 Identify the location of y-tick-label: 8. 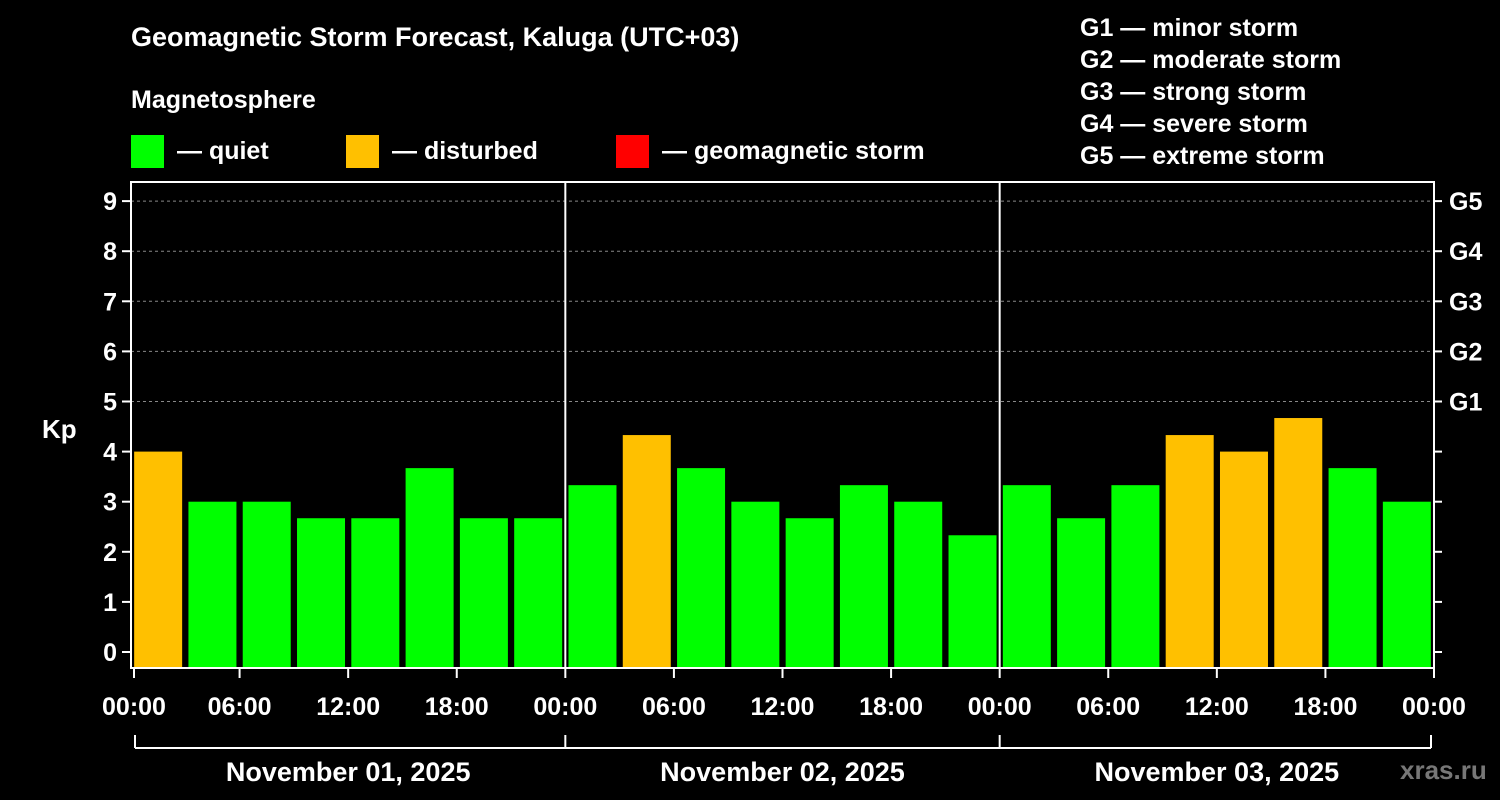
(110, 252).